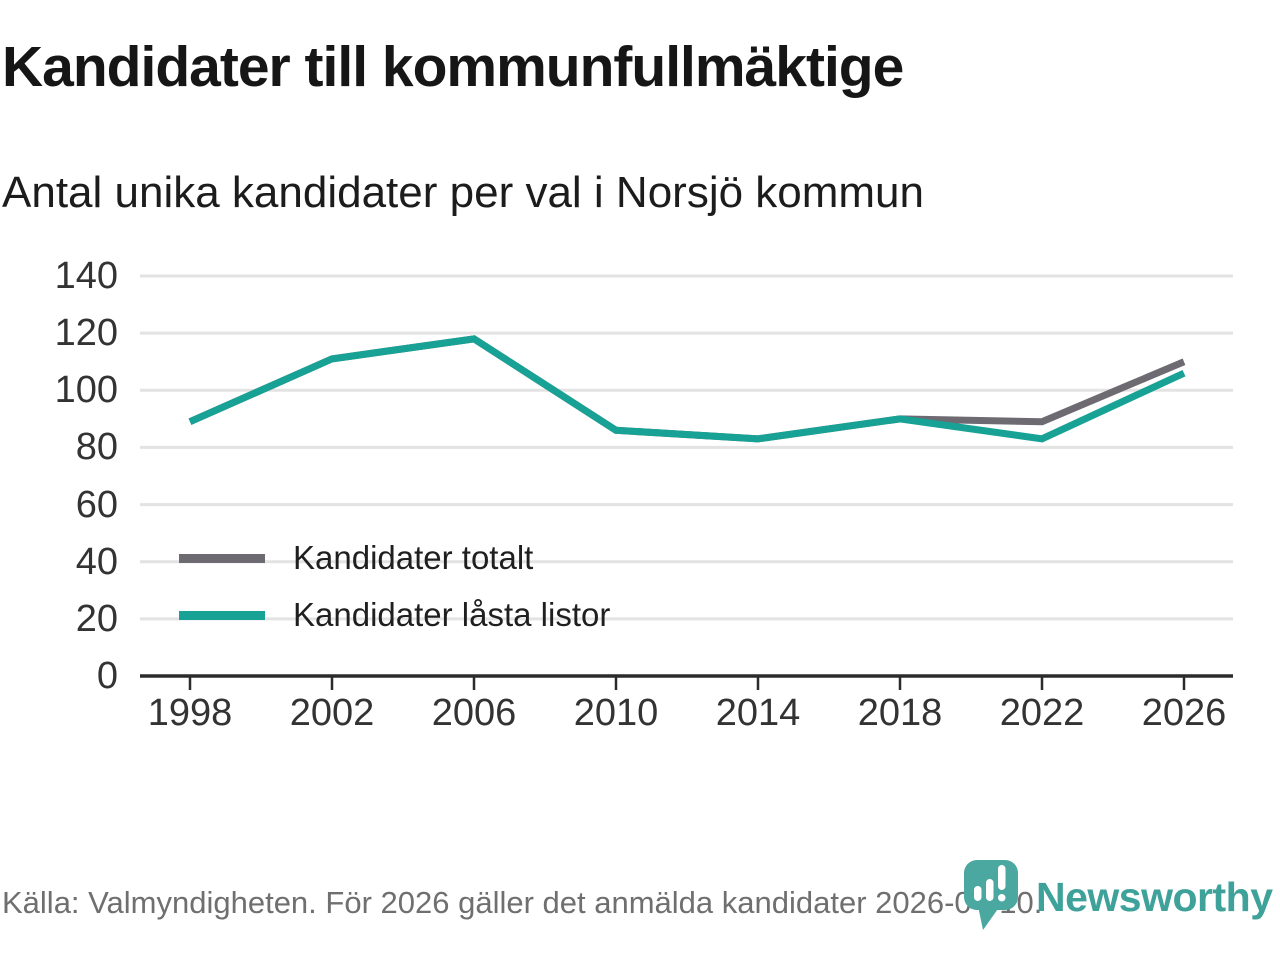 Image resolution: width=1280 pixels, height=960 pixels. I want to click on y-axis-tick-label: 140, so click(86, 276).